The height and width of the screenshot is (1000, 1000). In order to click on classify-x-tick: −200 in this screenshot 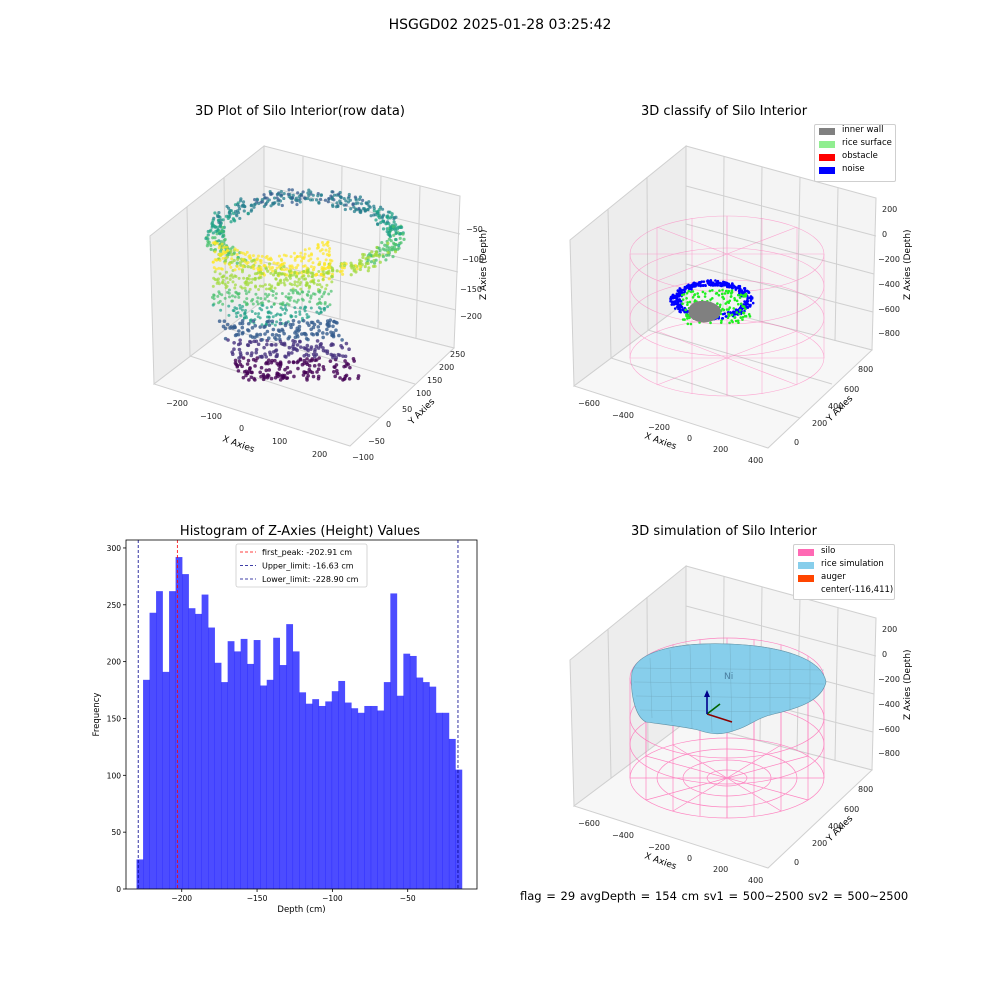, I will do `click(659, 427)`.